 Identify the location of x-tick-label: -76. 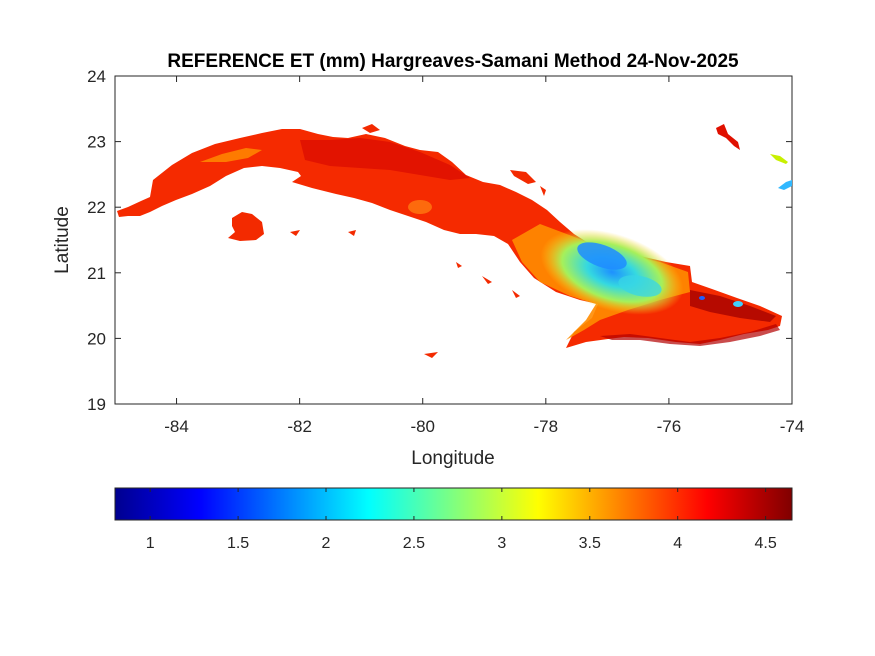
(669, 426).